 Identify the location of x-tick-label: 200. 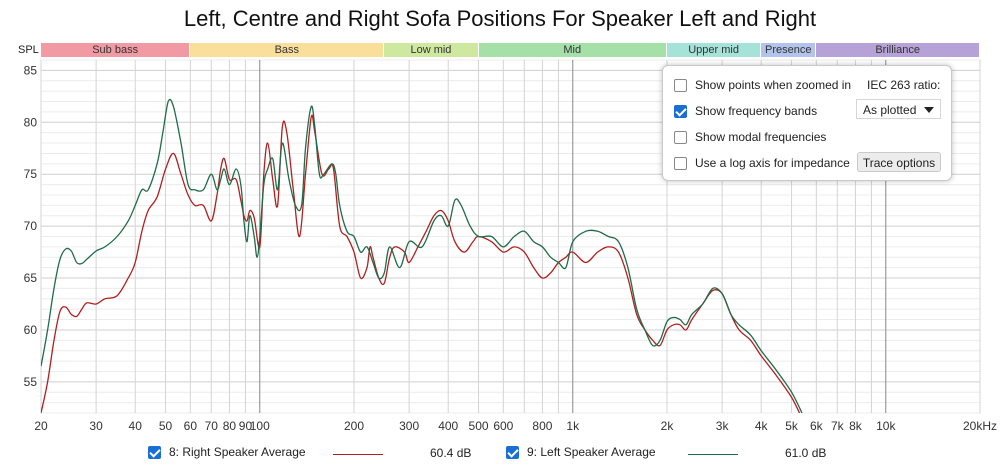
(354, 426).